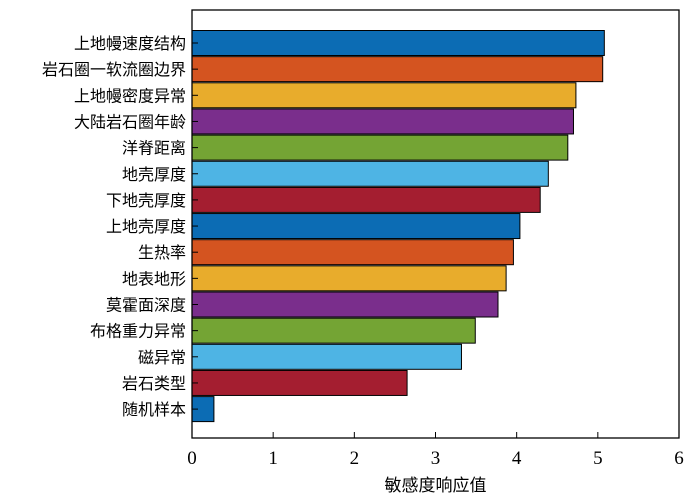 This screenshot has width=700, height=504. What do you see at coordinates (146, 226) in the screenshot?
I see `category-label: 上地壳厚度` at bounding box center [146, 226].